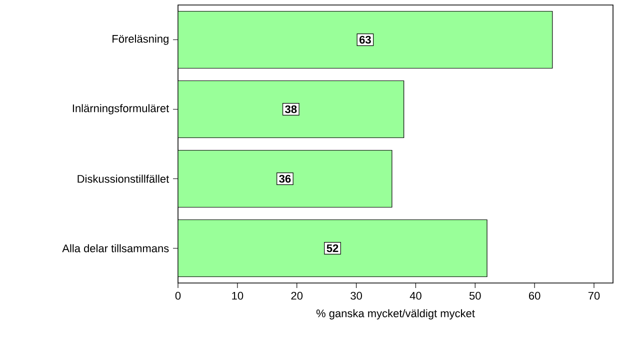 The width and height of the screenshot is (619, 357). I want to click on x-tick-label: 10, so click(238, 296).